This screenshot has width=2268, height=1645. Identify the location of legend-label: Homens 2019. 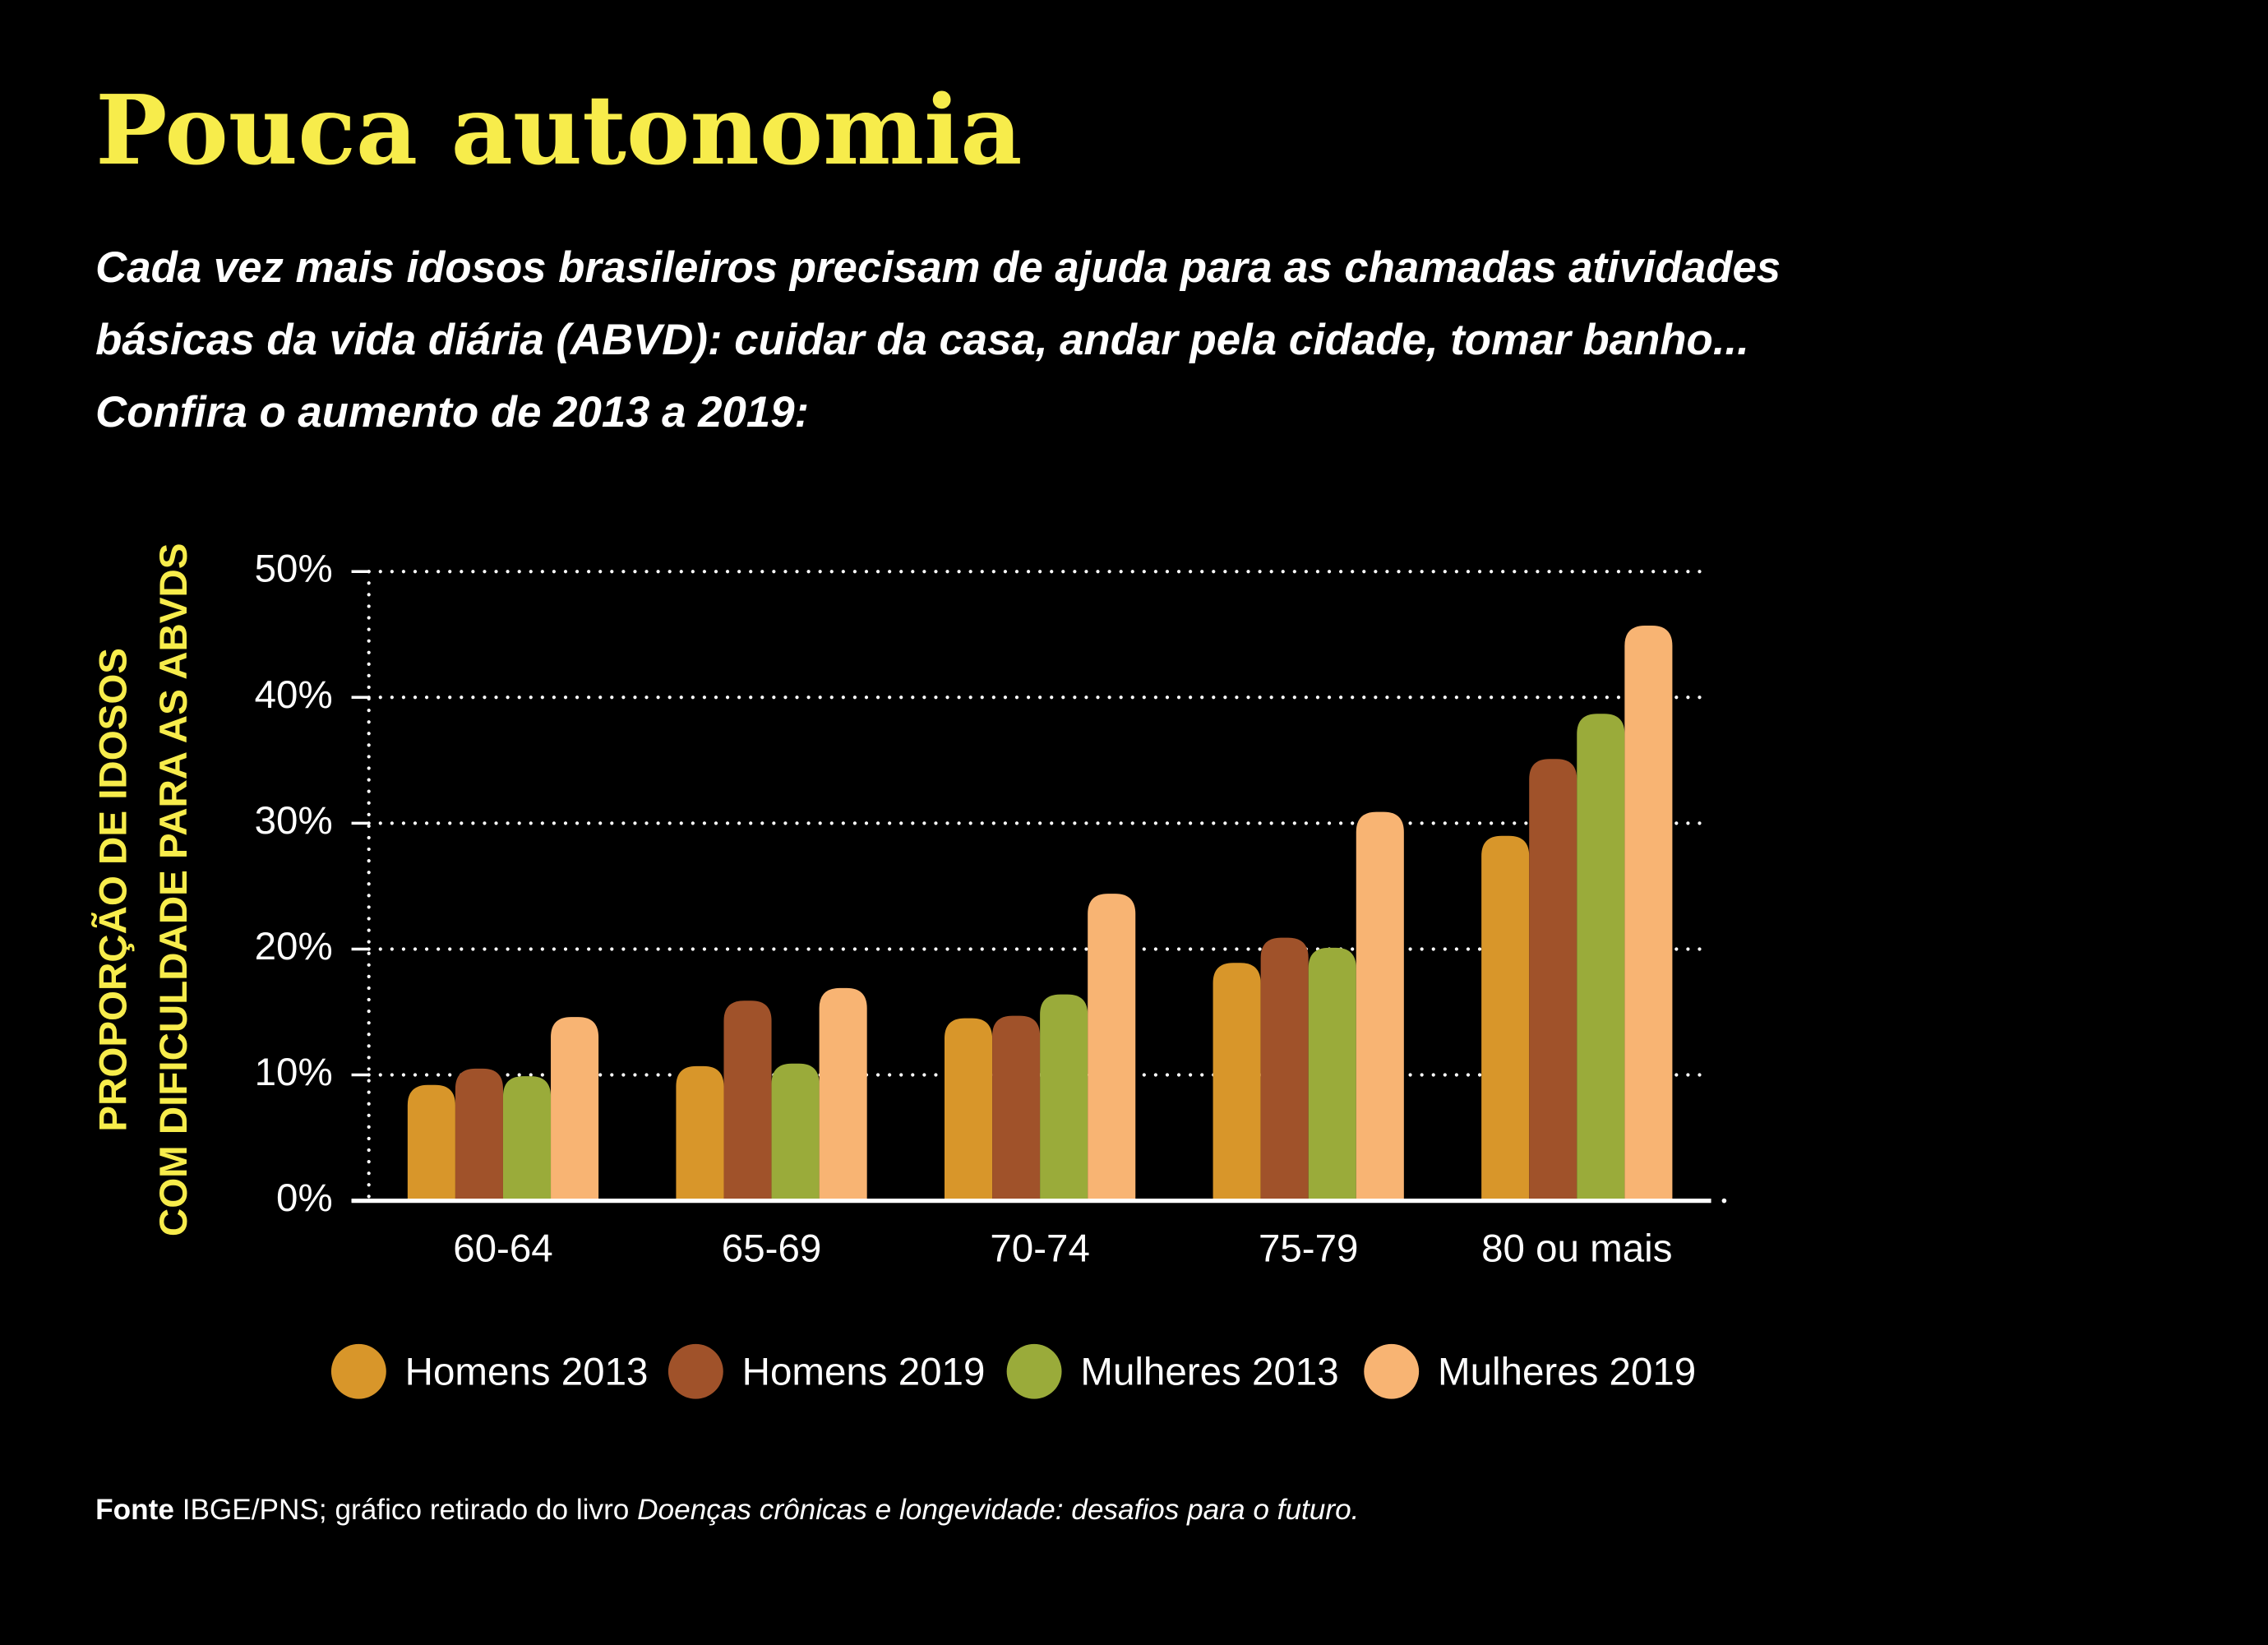
(864, 1371).